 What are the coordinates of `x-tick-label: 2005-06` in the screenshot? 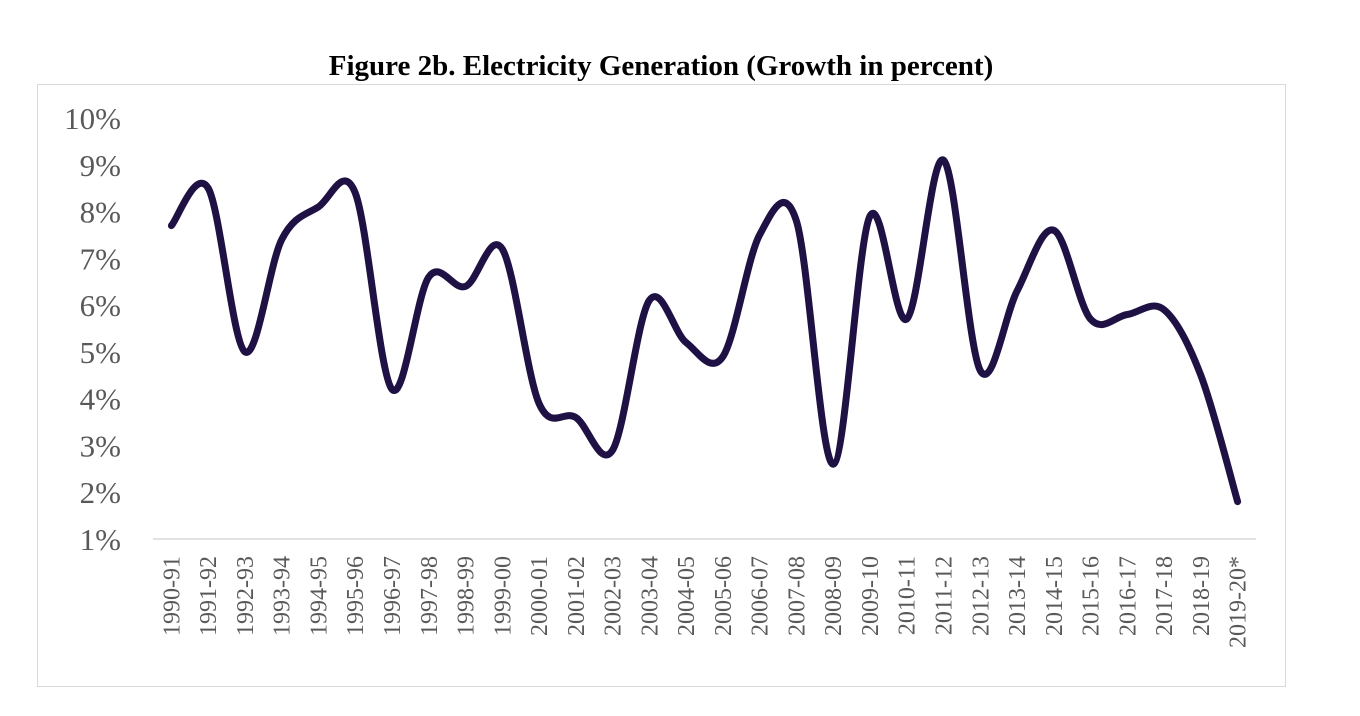 It's located at (724, 596).